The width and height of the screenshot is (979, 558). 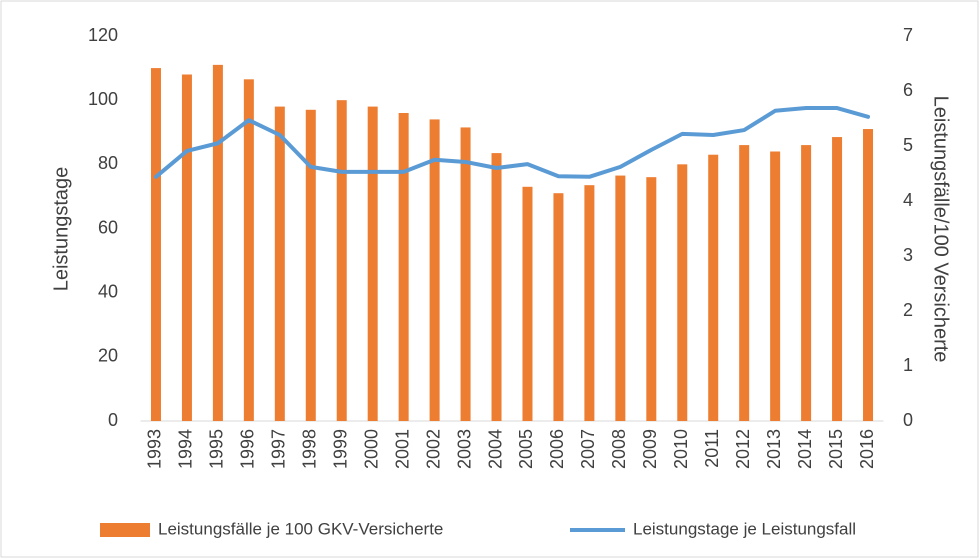 What do you see at coordinates (108, 291) in the screenshot?
I see `y-tick-label: 40` at bounding box center [108, 291].